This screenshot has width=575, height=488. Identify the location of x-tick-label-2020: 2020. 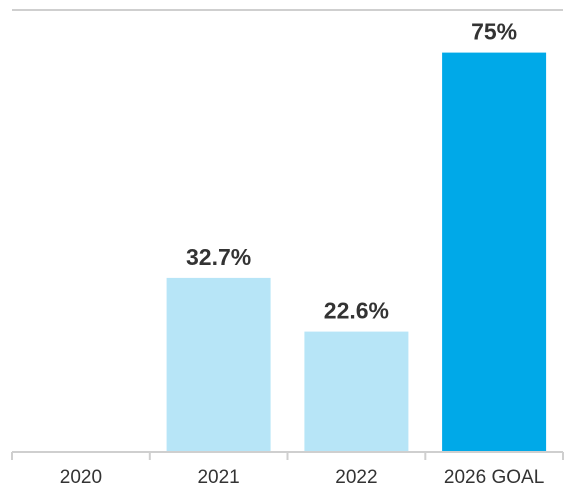
(81, 477).